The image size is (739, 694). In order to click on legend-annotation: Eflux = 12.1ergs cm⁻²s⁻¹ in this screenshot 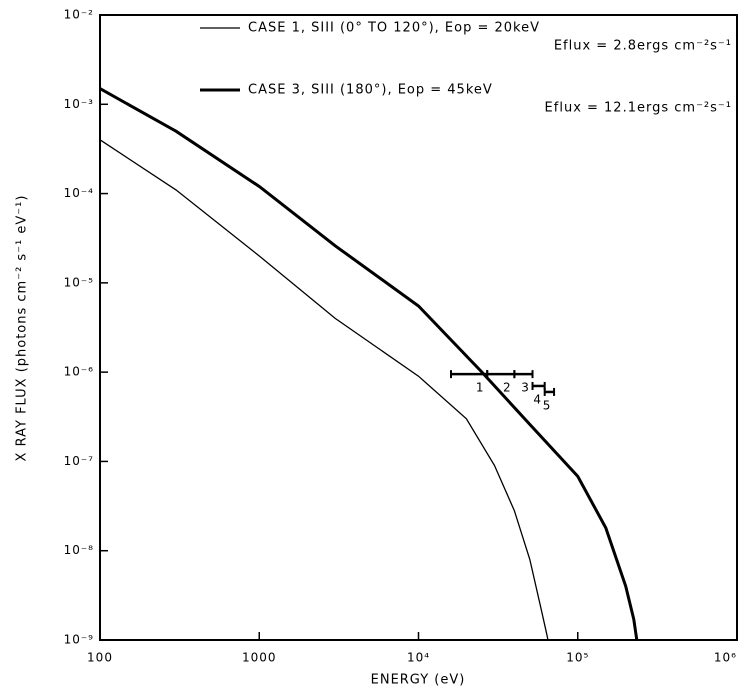, I will do `click(638, 108)`.